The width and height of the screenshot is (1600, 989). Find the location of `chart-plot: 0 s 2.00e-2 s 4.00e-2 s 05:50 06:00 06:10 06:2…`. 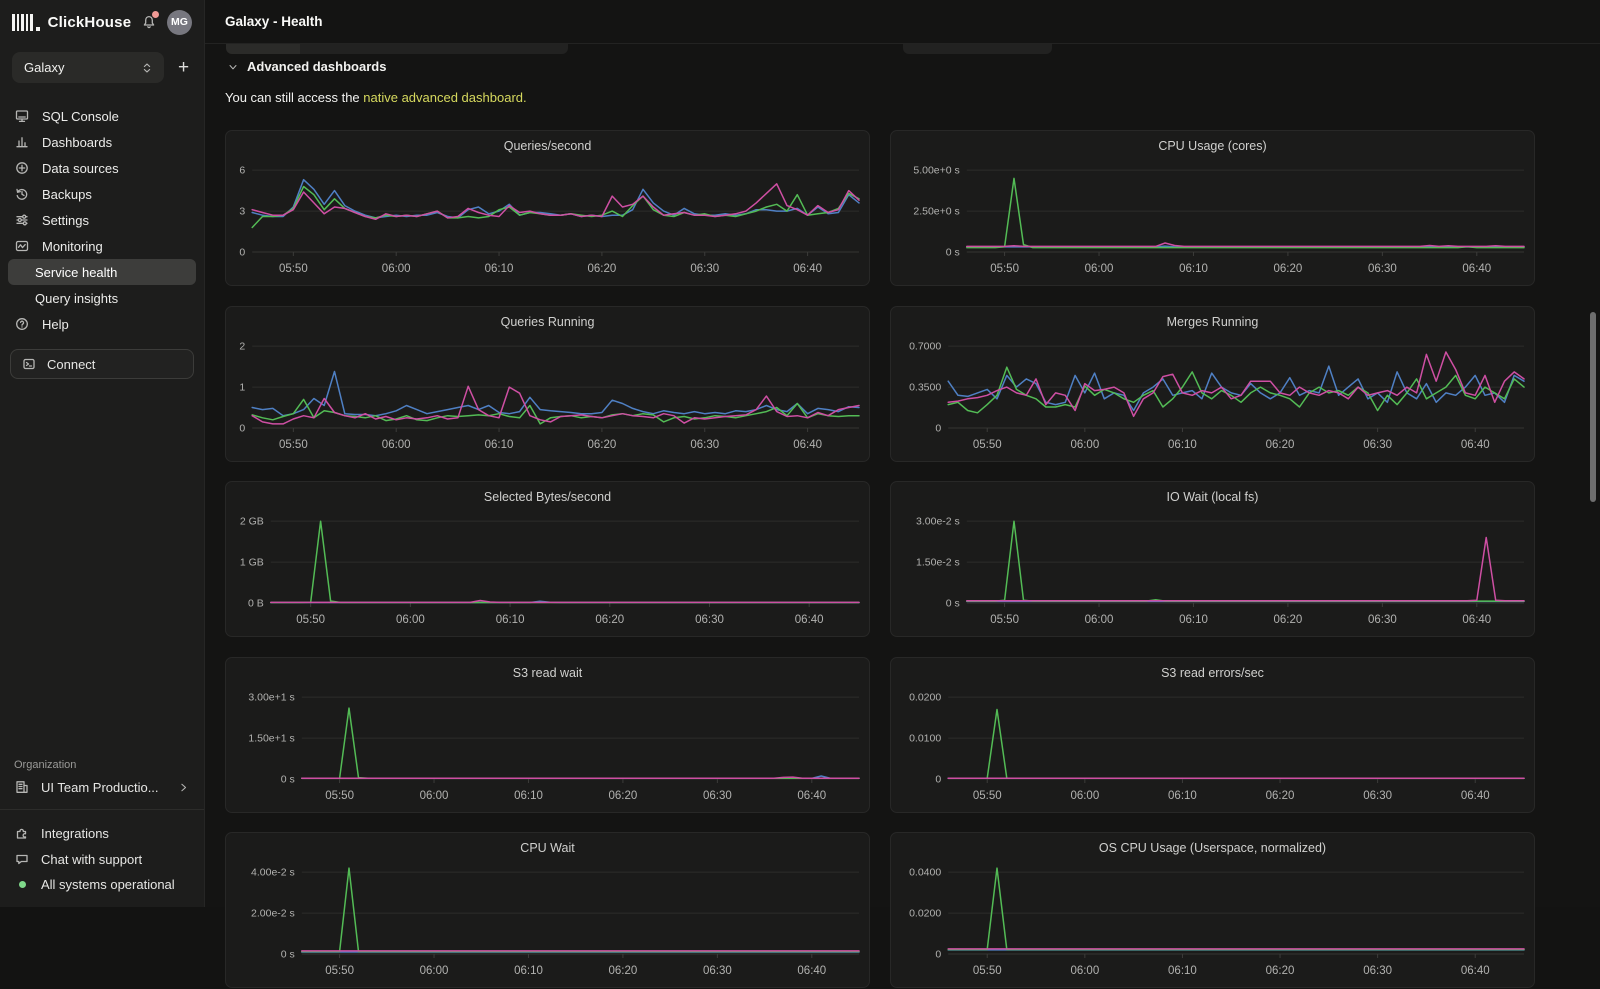

chart-plot: 0 s 2.00e-2 s 4.00e-2 s 05:50 06:00 06:10 06:2… is located at coordinates (555, 922).